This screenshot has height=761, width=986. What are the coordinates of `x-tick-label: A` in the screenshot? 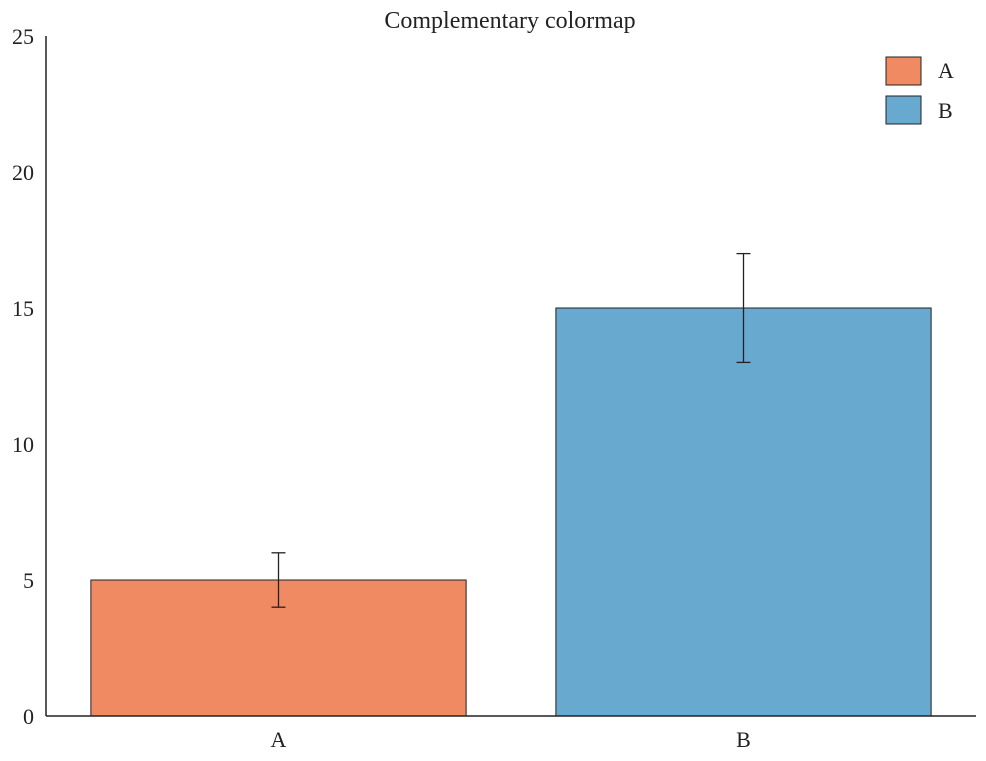 It's located at (279, 739).